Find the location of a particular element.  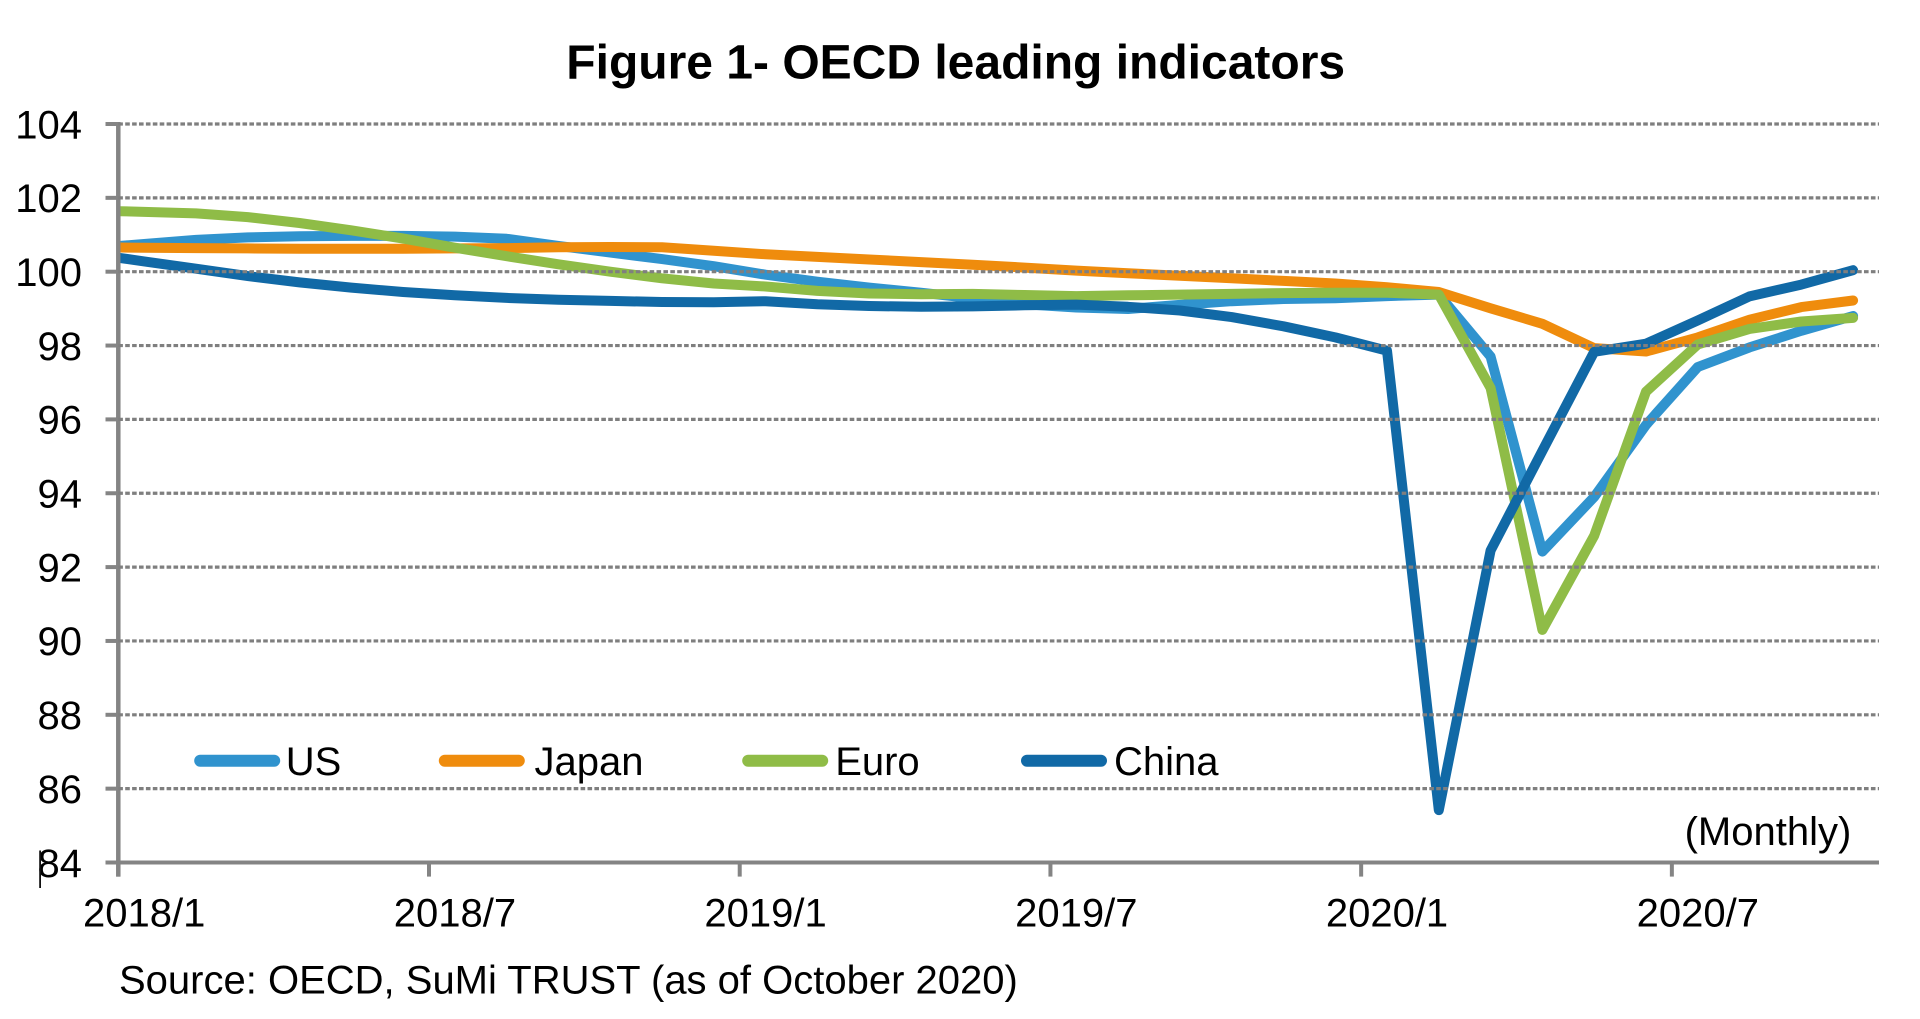

svg-text: 2020/7 is located at coordinates (1698, 913).